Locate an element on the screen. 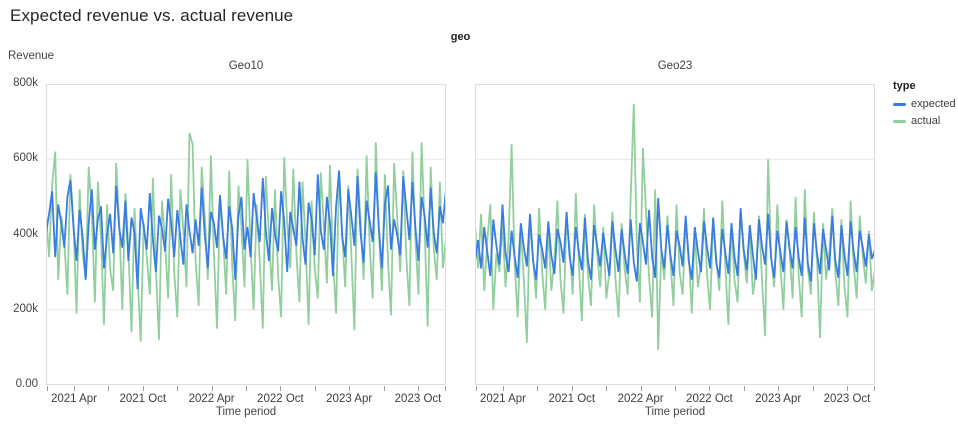 Image resolution: width=958 pixels, height=424 pixels. actual-line-swatch-icon is located at coordinates (899, 121).